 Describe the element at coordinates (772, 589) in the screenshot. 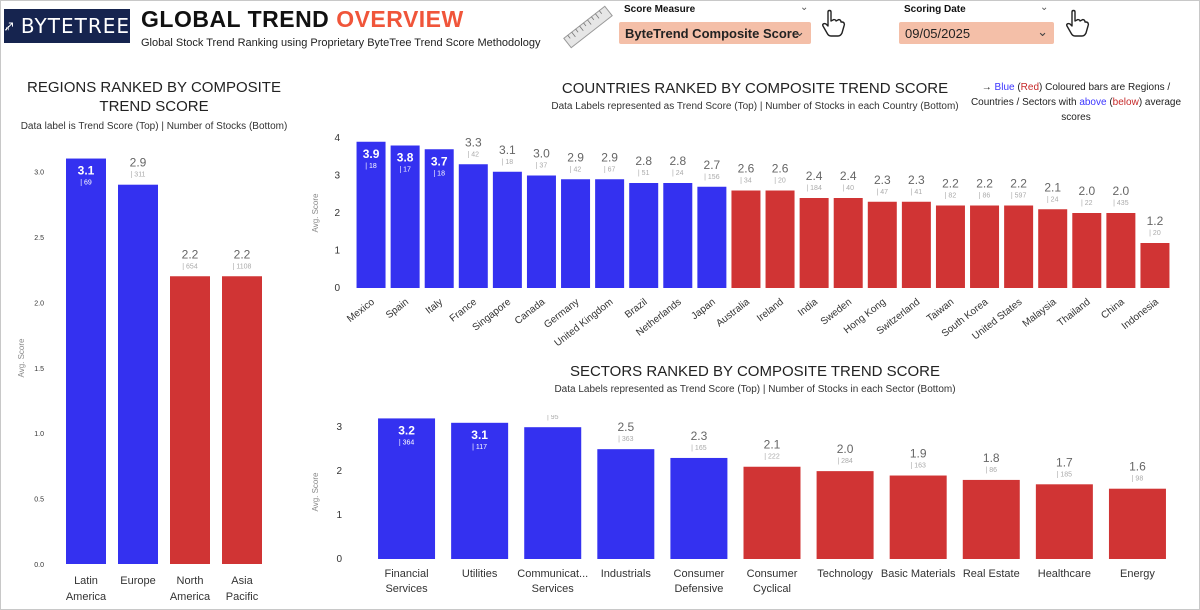

I see `category-label: Cyclical` at that location.